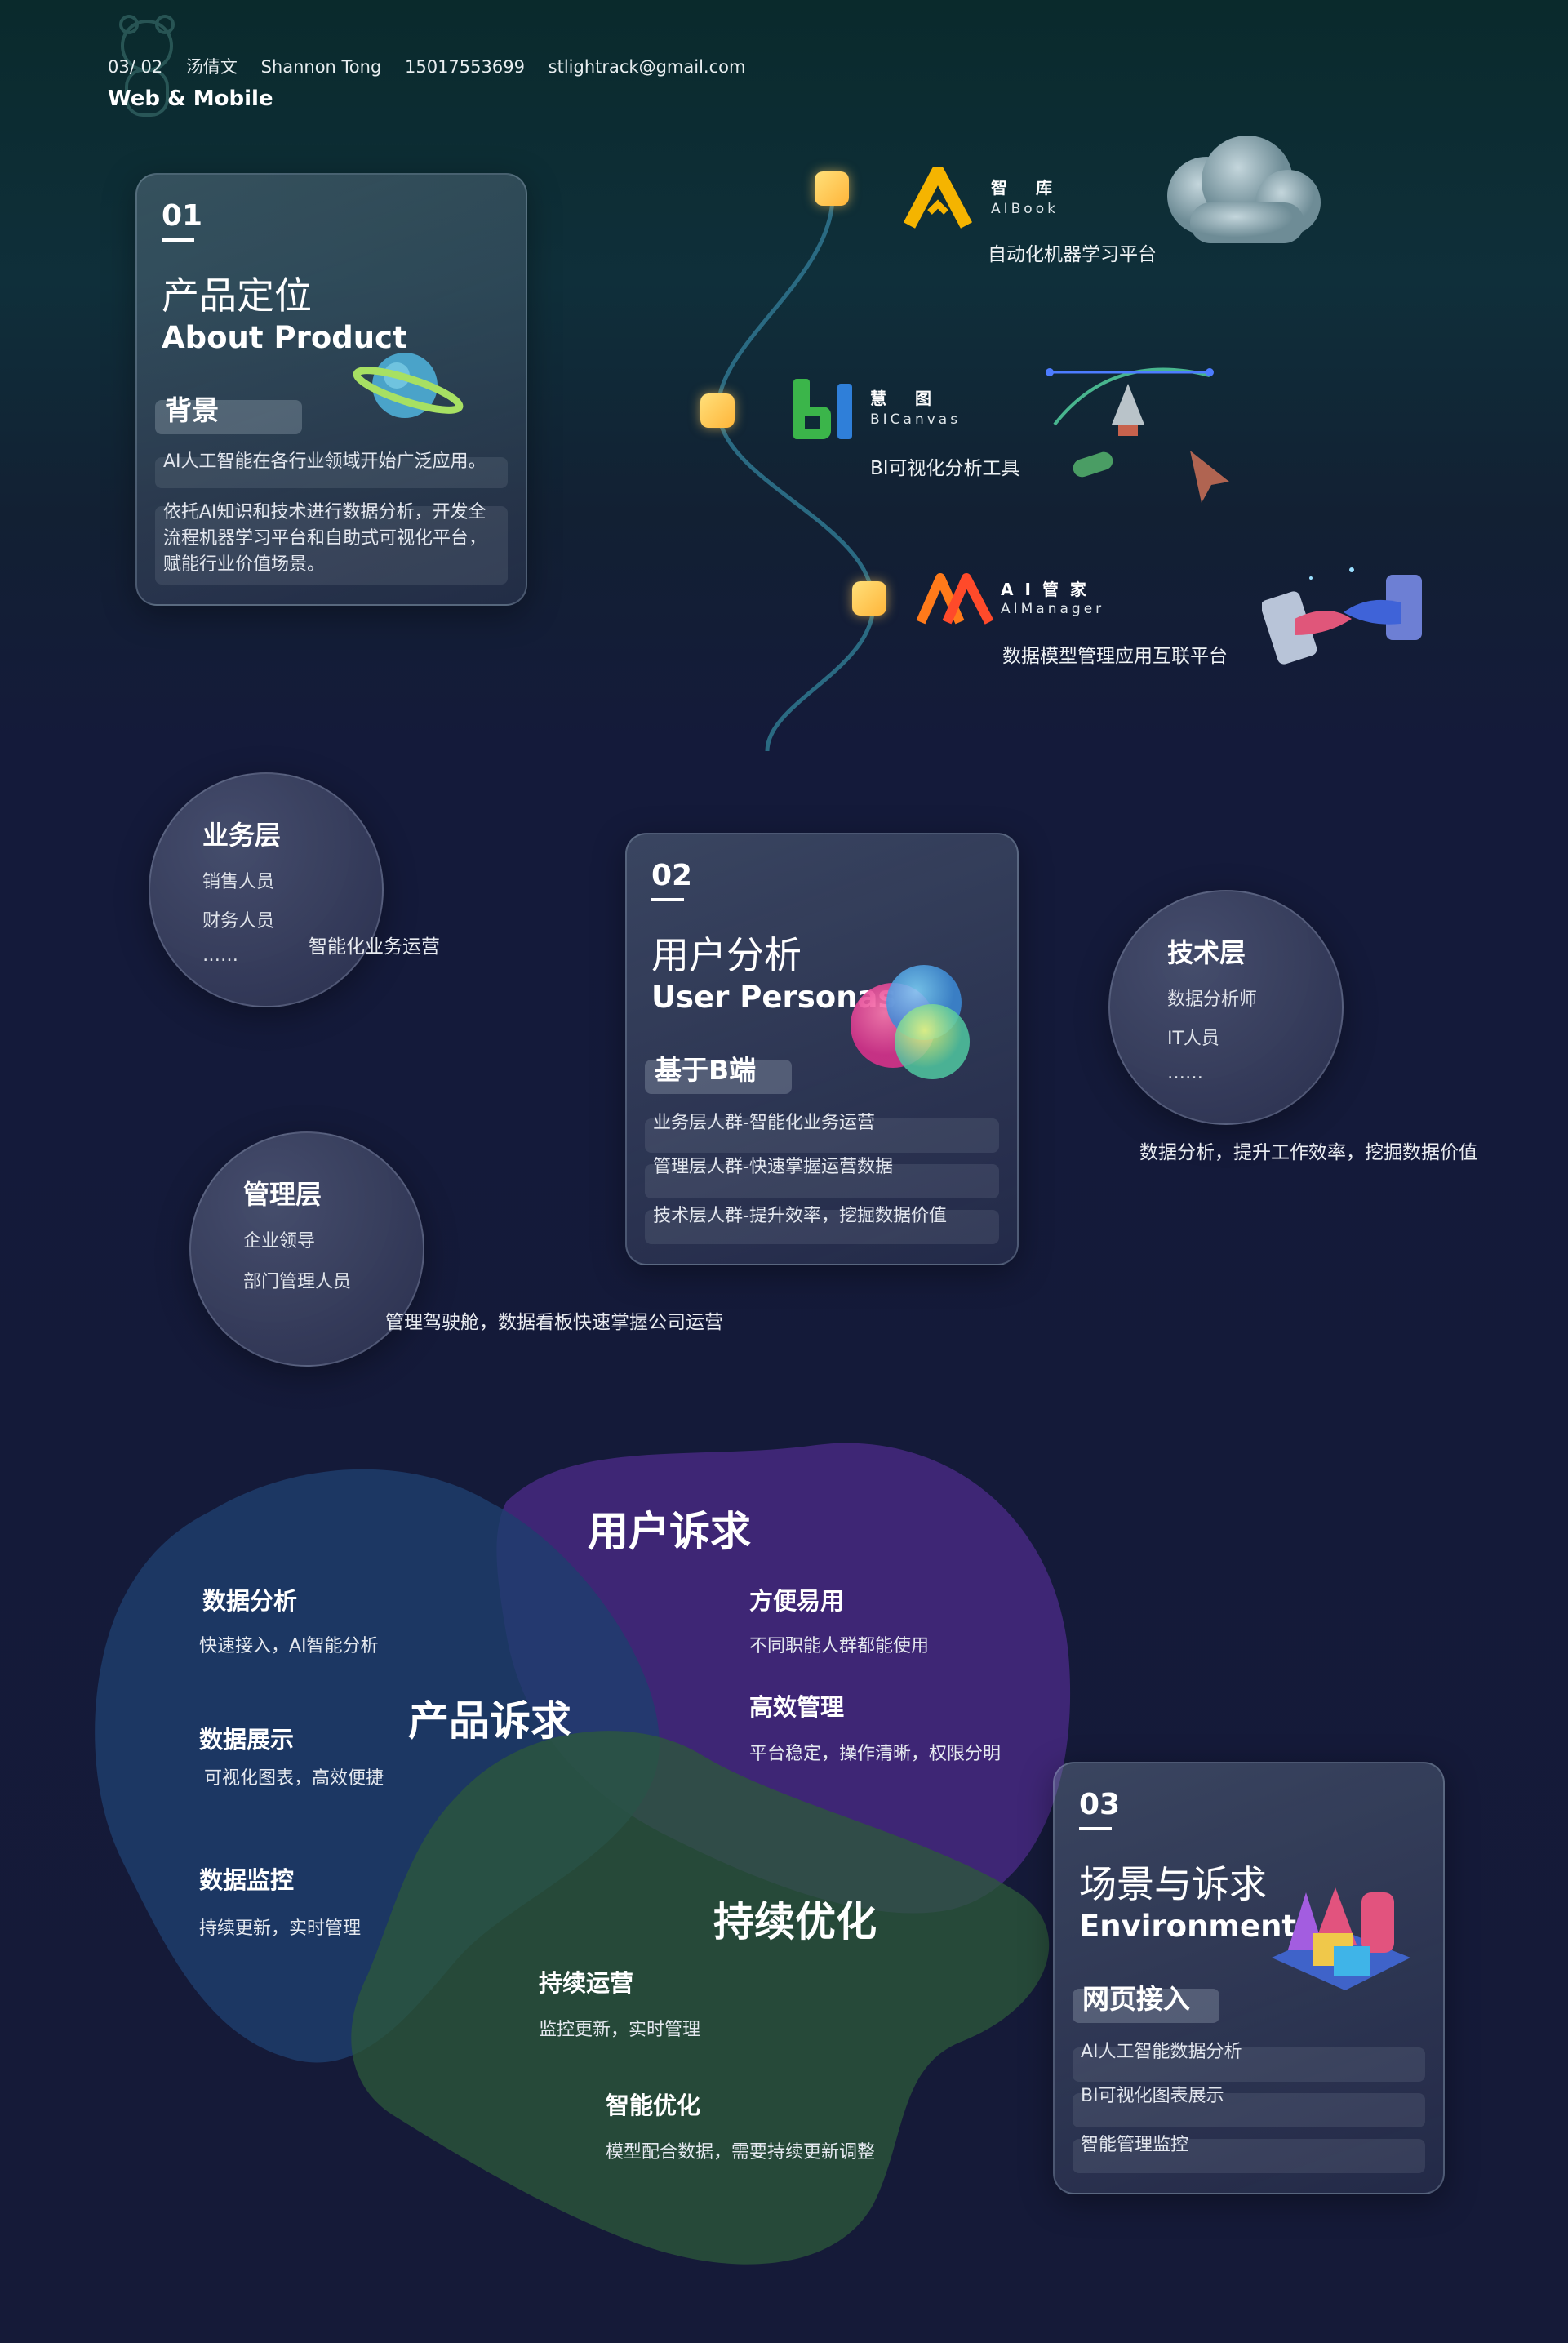  Describe the element at coordinates (465, 67) in the screenshot. I see `author-phone: 15017553699` at that location.